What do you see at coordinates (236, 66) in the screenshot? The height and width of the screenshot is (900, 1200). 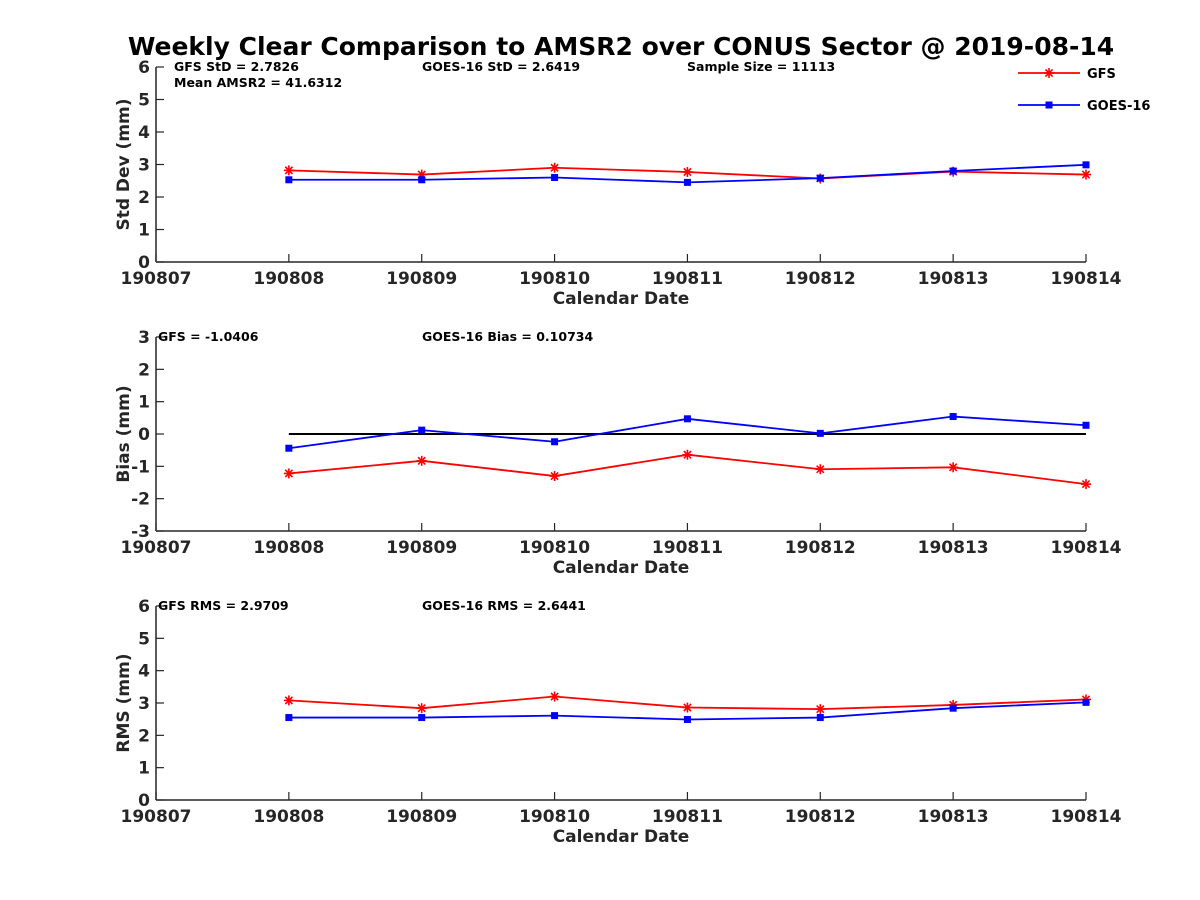 I see `stat-annotation: GFS StD = 2.7826` at bounding box center [236, 66].